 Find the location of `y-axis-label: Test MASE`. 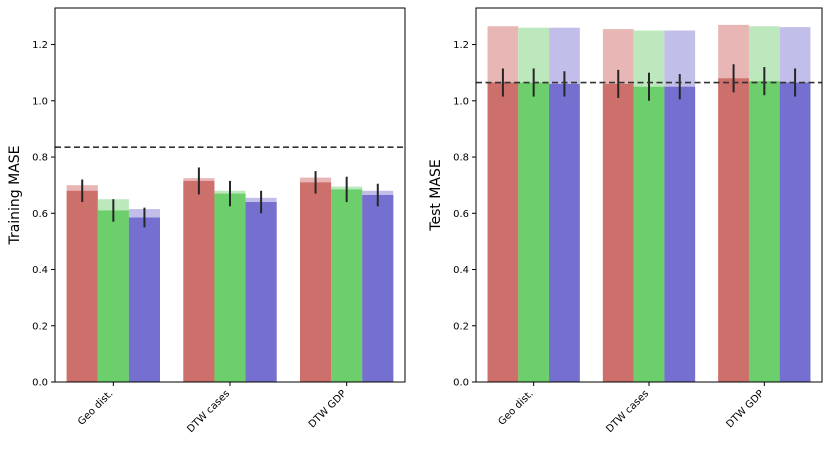

y-axis-label: Test MASE is located at coordinates (436, 195).